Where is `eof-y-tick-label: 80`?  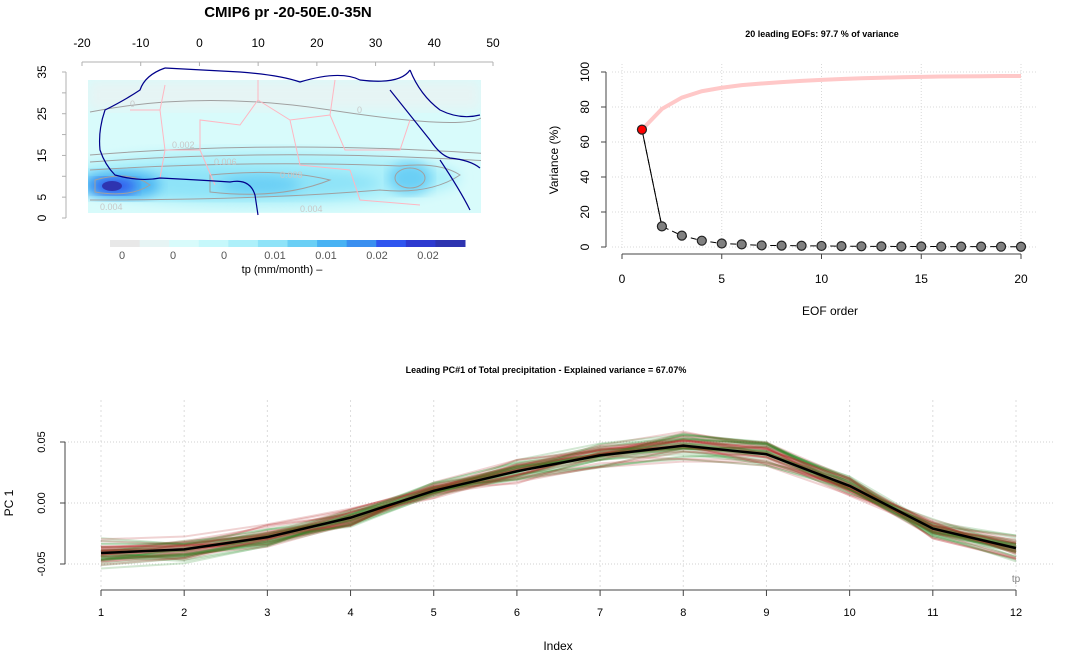 eof-y-tick-label: 80 is located at coordinates (585, 107).